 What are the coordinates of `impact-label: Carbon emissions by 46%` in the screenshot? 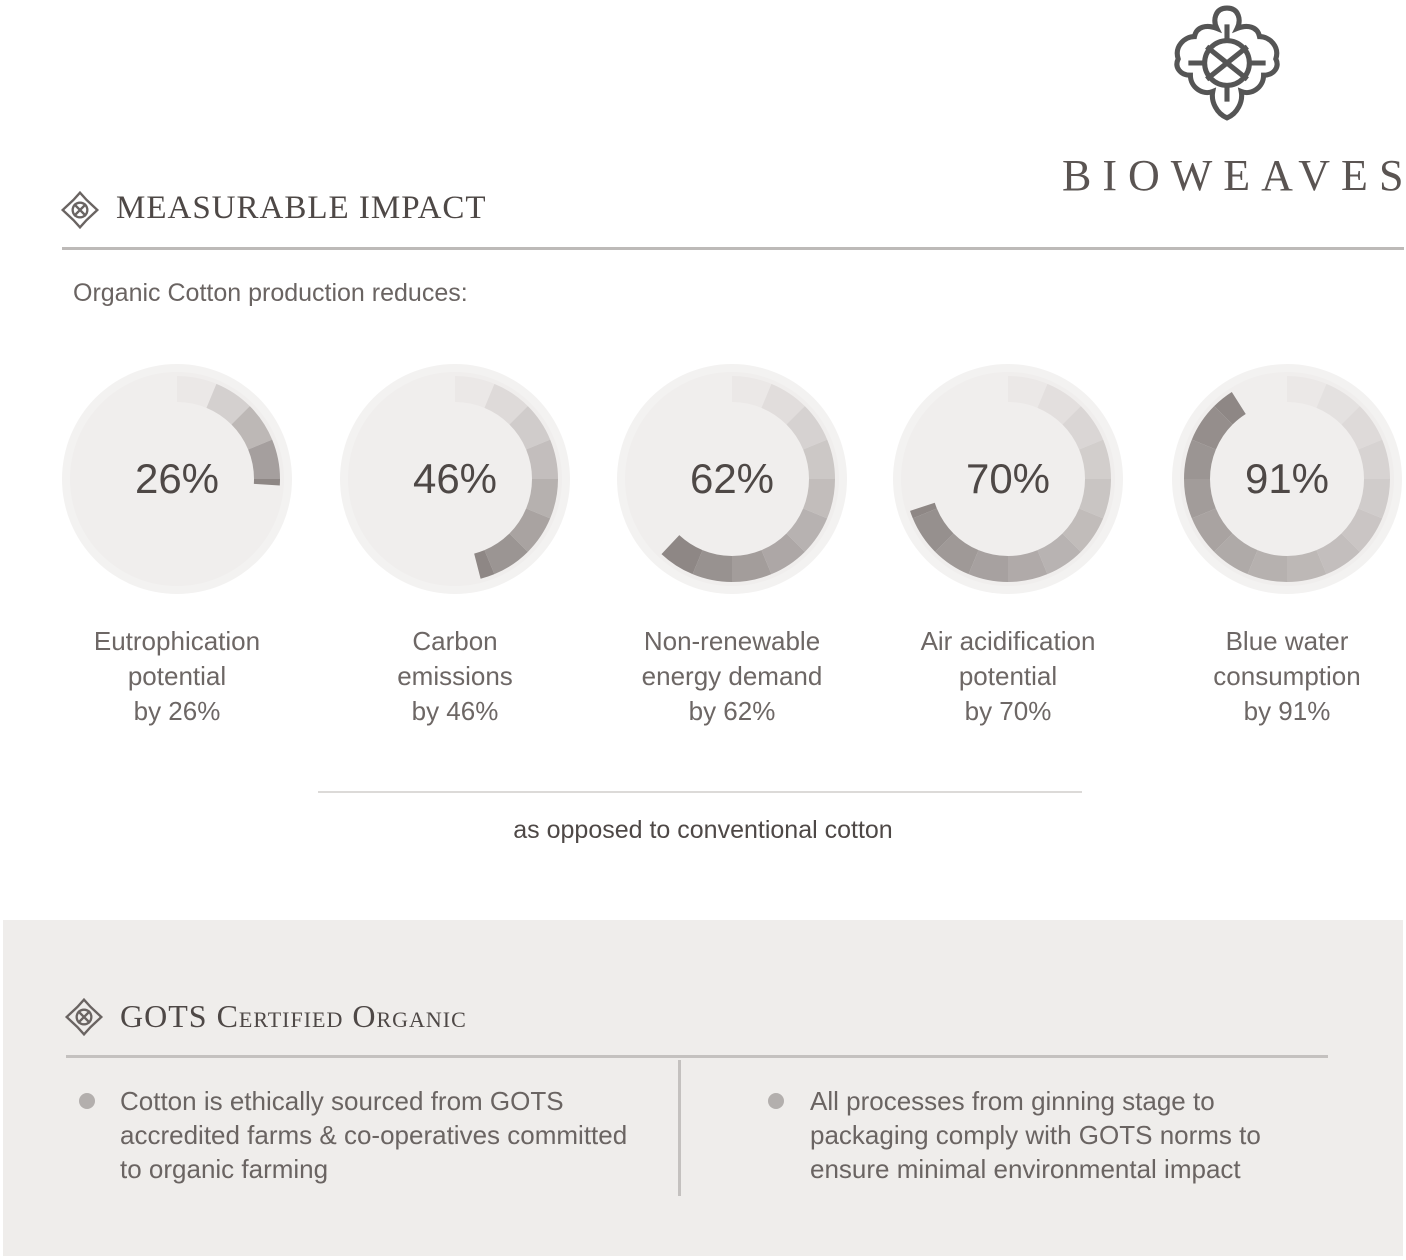 It's located at (455, 676).